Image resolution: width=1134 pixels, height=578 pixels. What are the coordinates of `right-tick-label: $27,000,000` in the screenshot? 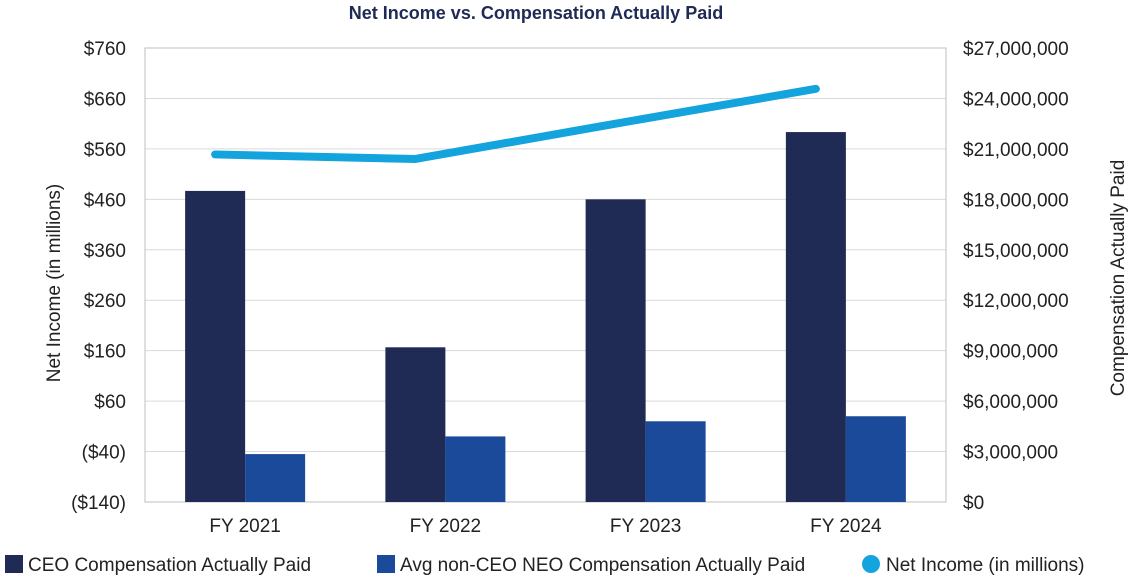 It's located at (1016, 49).